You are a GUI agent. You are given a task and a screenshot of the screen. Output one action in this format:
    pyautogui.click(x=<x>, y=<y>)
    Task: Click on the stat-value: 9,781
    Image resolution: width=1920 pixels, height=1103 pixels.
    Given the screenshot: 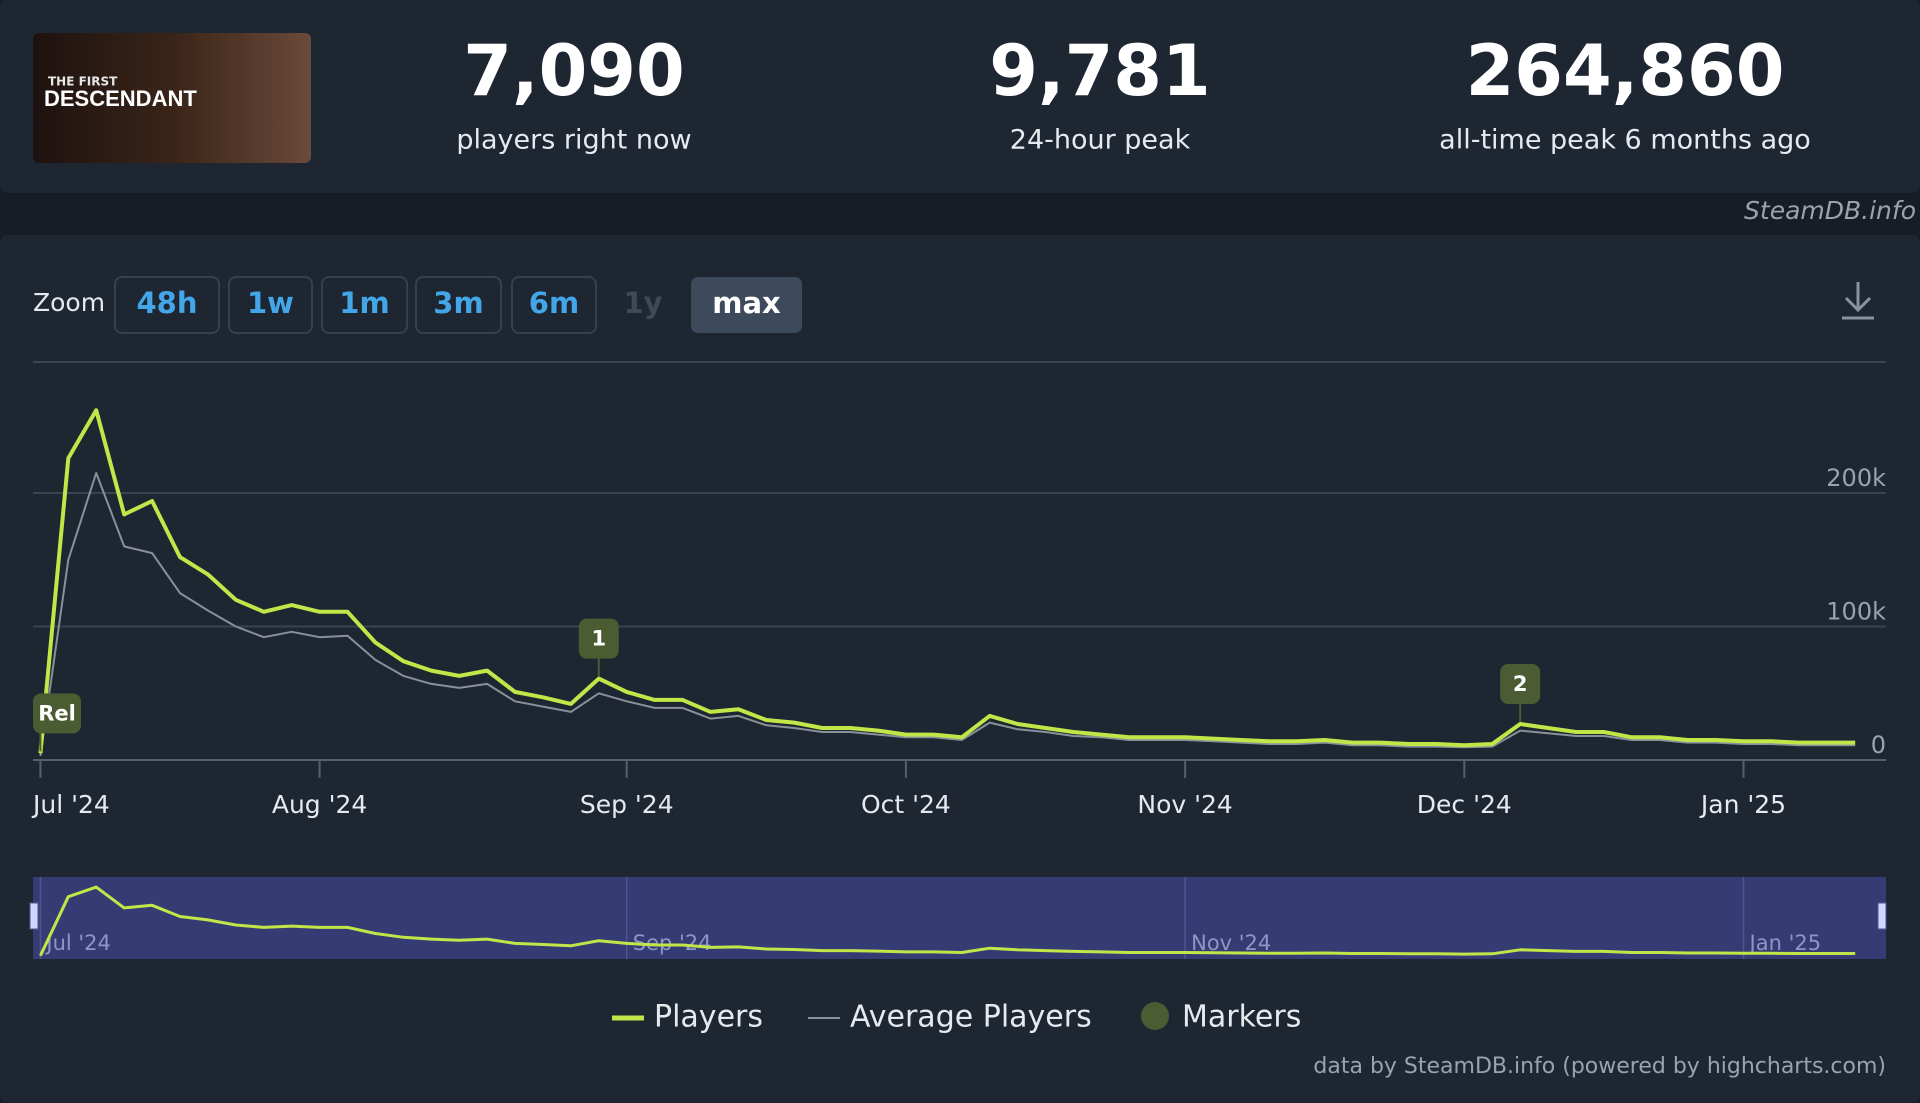 What is the action you would take?
    pyautogui.click(x=1099, y=71)
    